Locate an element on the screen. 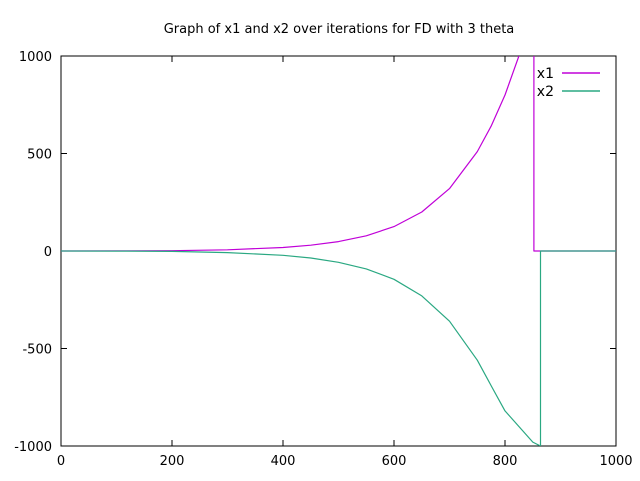  x-tick-label: 200 is located at coordinates (172, 461).